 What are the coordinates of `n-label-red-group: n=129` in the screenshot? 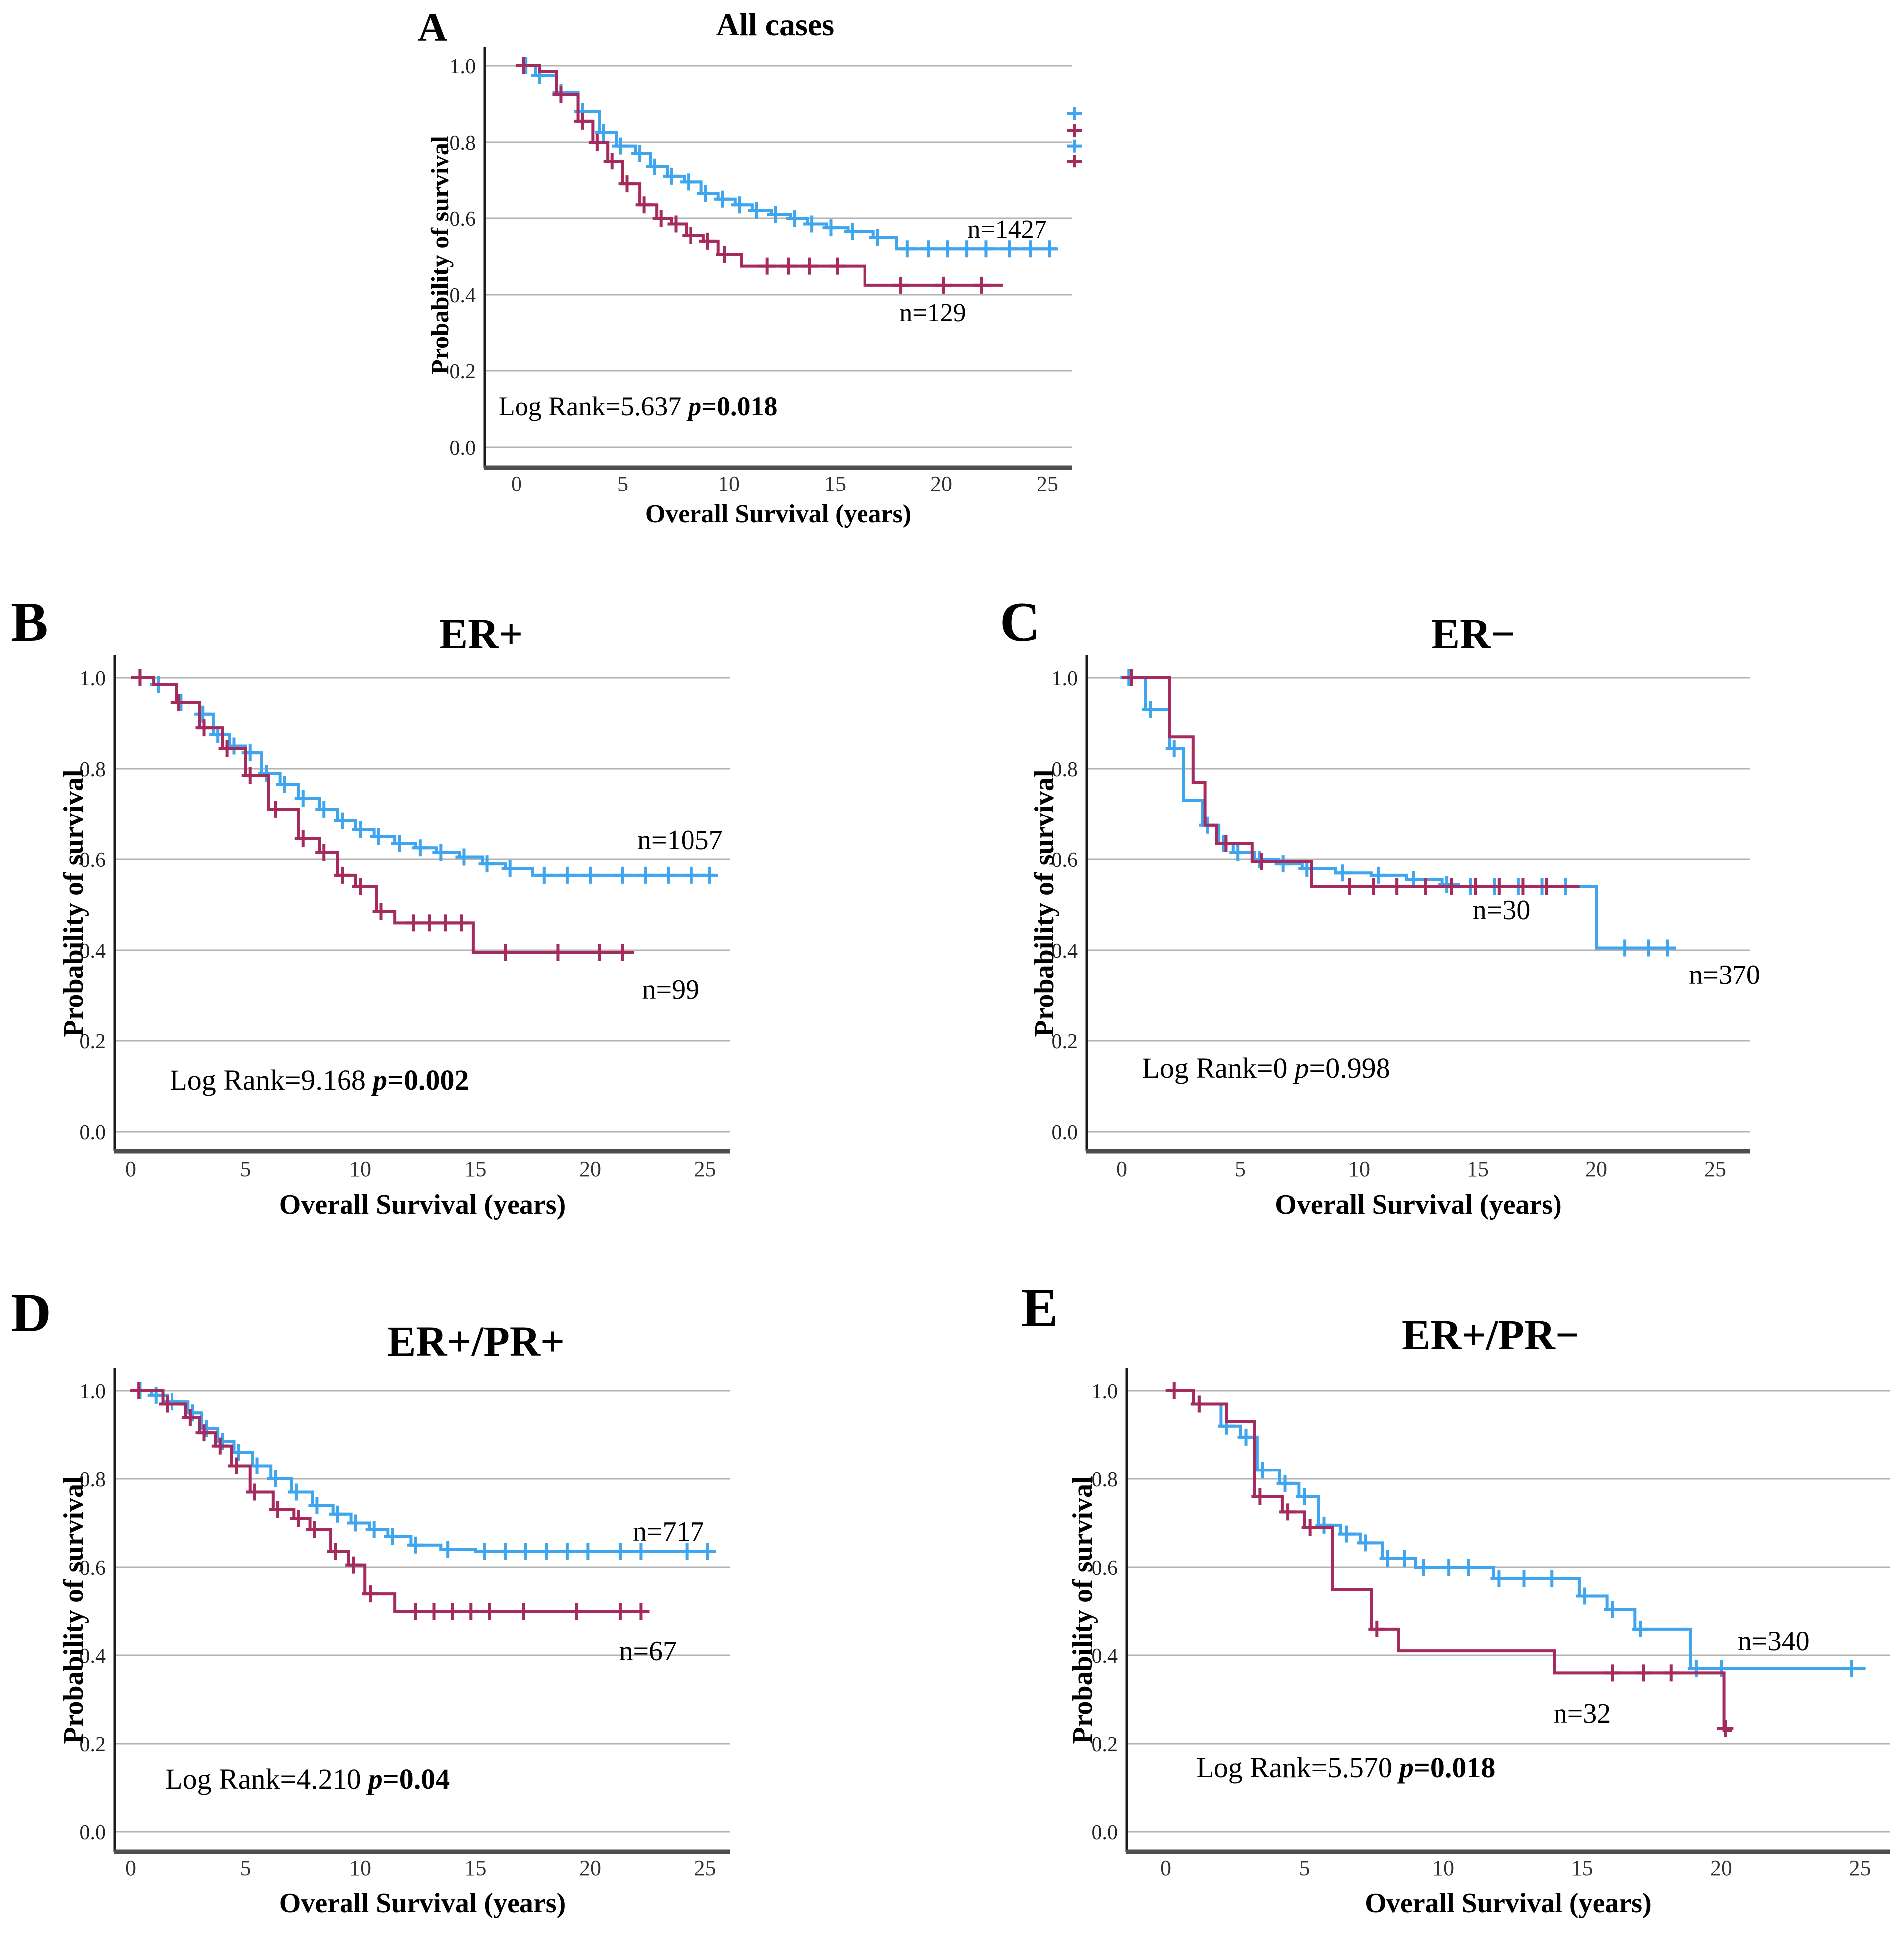 It's located at (933, 313).